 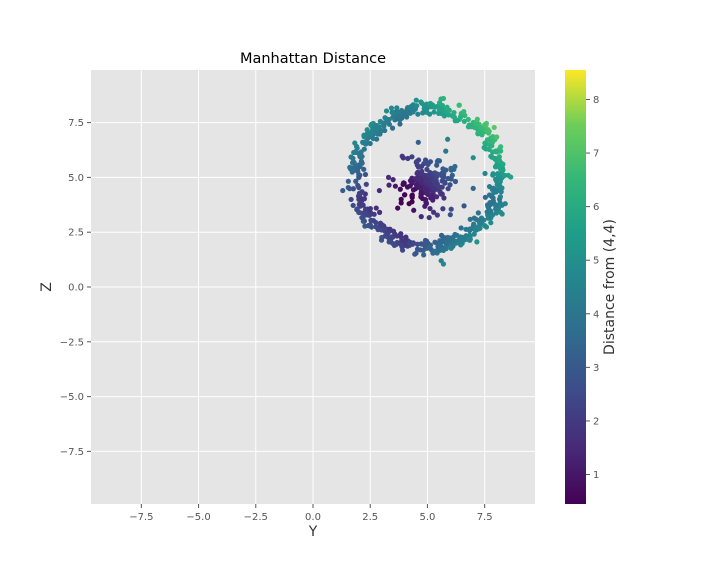 What do you see at coordinates (72, 452) in the screenshot?
I see `y-tick-label: −7.5` at bounding box center [72, 452].